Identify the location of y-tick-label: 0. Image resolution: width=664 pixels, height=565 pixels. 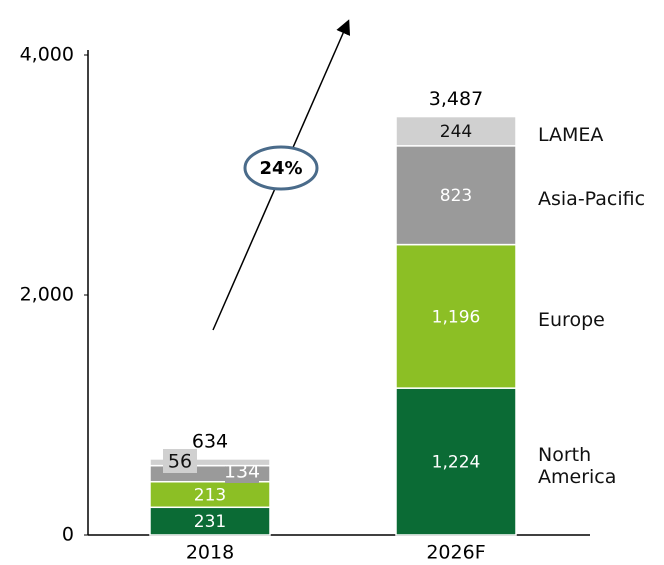
(68, 535).